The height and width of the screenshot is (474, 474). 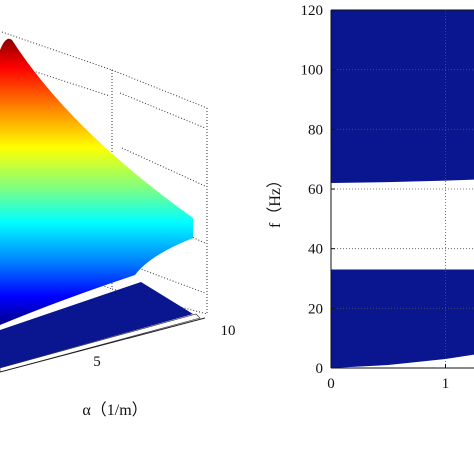 I want to click on y-tick-label: 80, so click(x=315, y=130).